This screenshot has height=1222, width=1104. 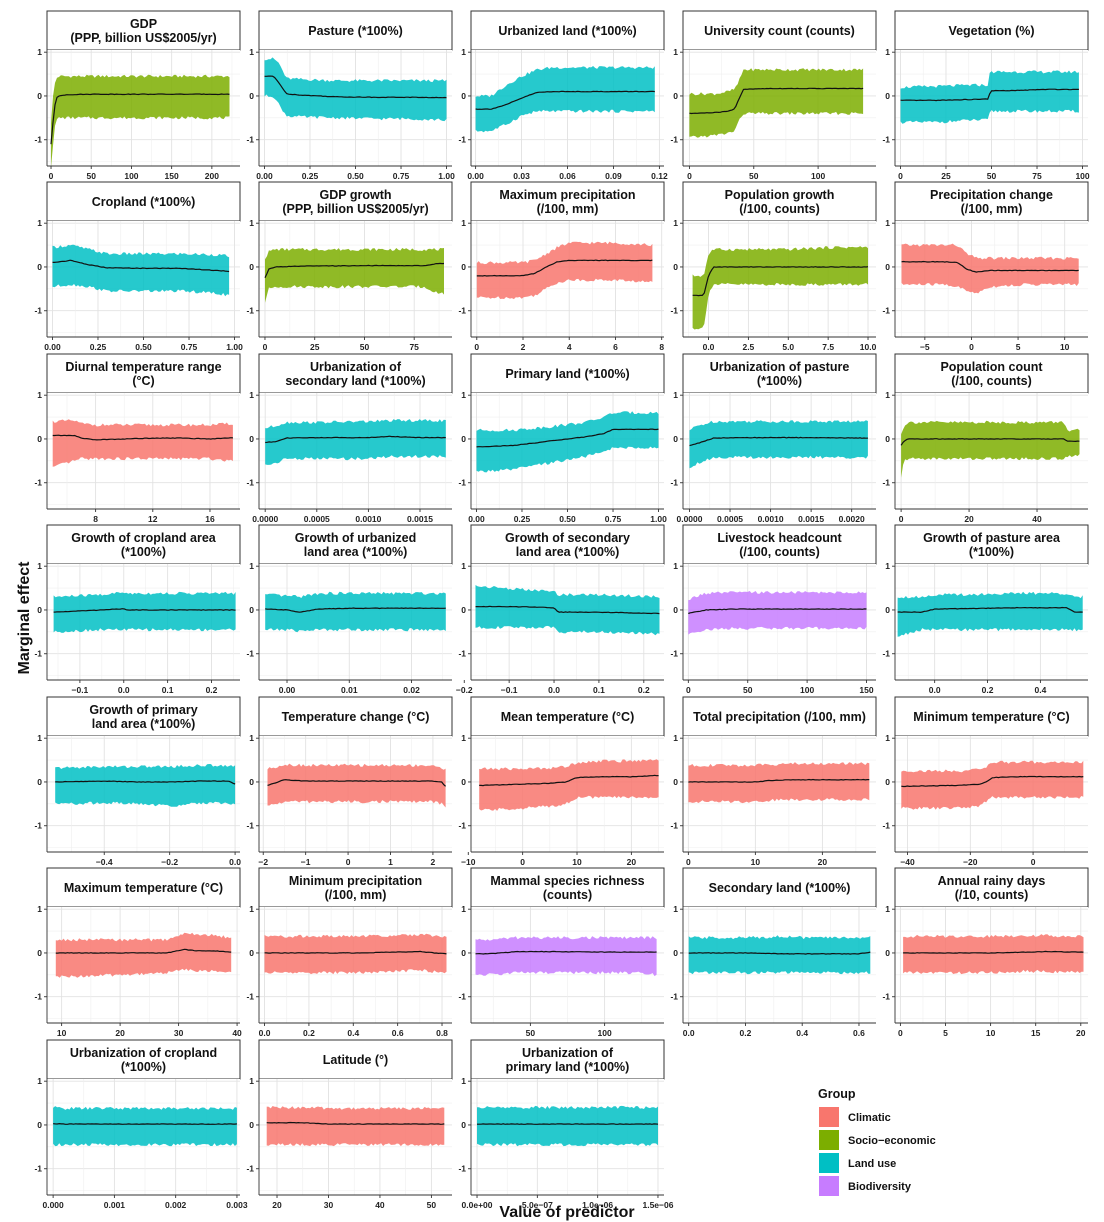 I want to click on x-tick-label: 0.0000, so click(x=265, y=519).